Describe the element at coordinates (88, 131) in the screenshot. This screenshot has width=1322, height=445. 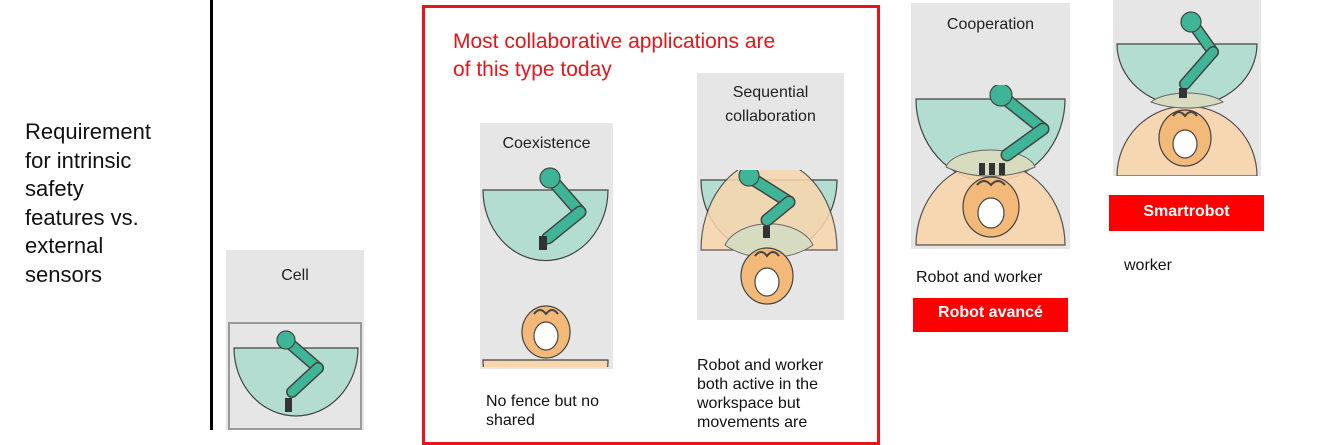
I see `requirement-line: Requirement` at that location.